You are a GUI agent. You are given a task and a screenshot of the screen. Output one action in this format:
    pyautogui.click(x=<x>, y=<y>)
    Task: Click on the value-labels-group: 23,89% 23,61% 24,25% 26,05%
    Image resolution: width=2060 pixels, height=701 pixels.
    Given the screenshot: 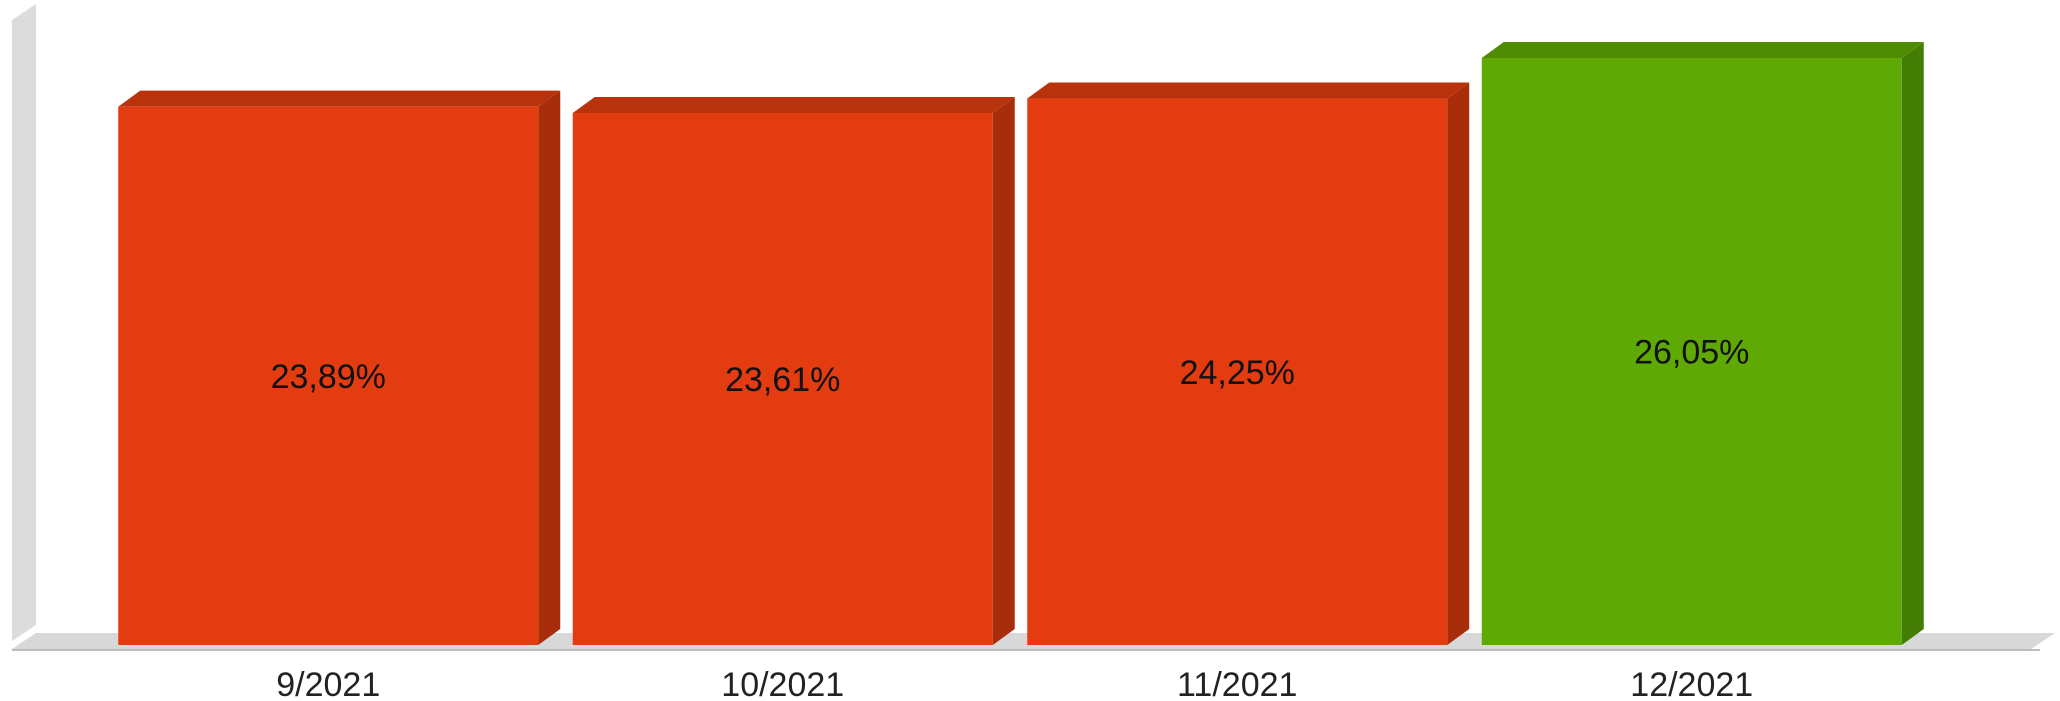 What is the action you would take?
    pyautogui.click(x=1010, y=366)
    